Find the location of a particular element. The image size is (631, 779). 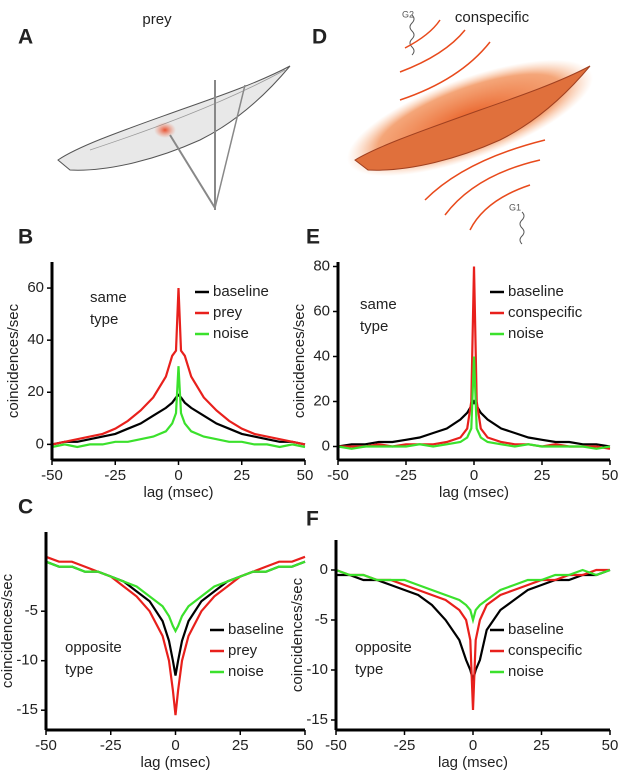

illustration-title: prey is located at coordinates (157, 19).